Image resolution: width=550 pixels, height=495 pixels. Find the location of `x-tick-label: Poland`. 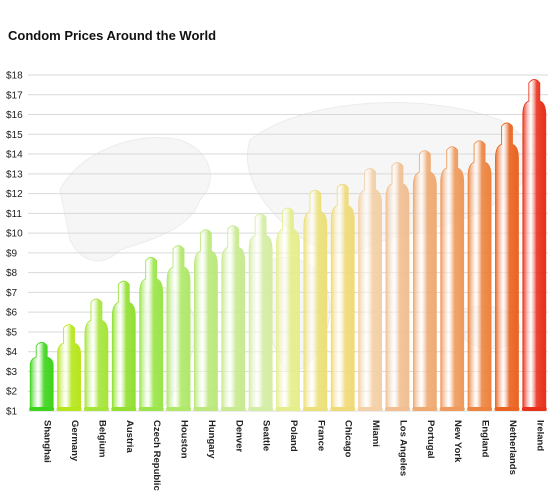

x-tick-label: Poland is located at coordinates (293, 436).